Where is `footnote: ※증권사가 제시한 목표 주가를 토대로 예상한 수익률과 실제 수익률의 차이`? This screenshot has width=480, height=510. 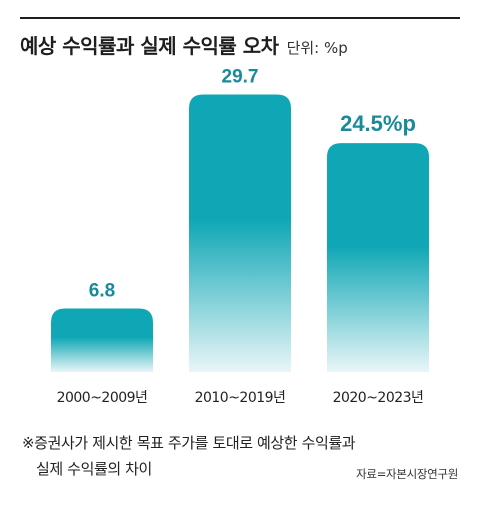
footnote: ※증권사가 제시한 목표 주가를 토대로 예상한 수익률과 실제 수익률의 차이 is located at coordinates (242, 456).